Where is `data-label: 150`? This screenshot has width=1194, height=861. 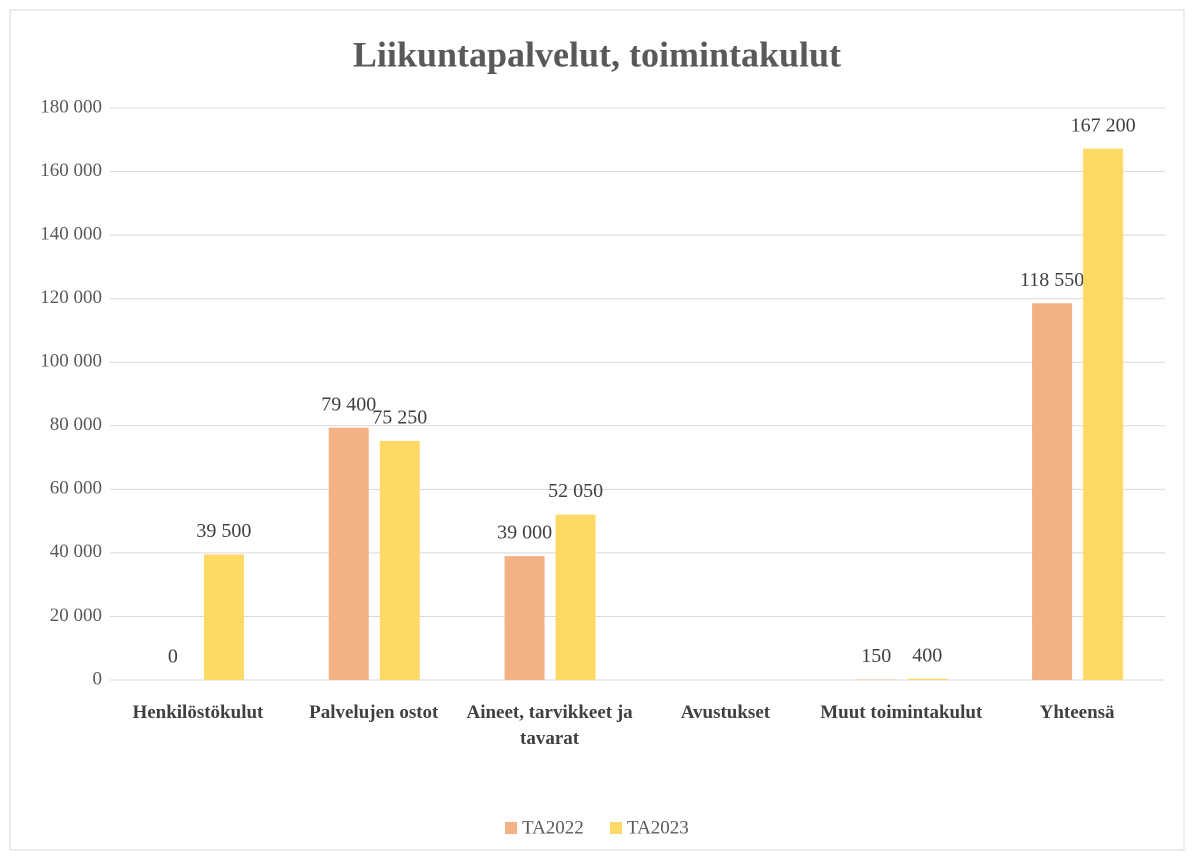 data-label: 150 is located at coordinates (876, 656).